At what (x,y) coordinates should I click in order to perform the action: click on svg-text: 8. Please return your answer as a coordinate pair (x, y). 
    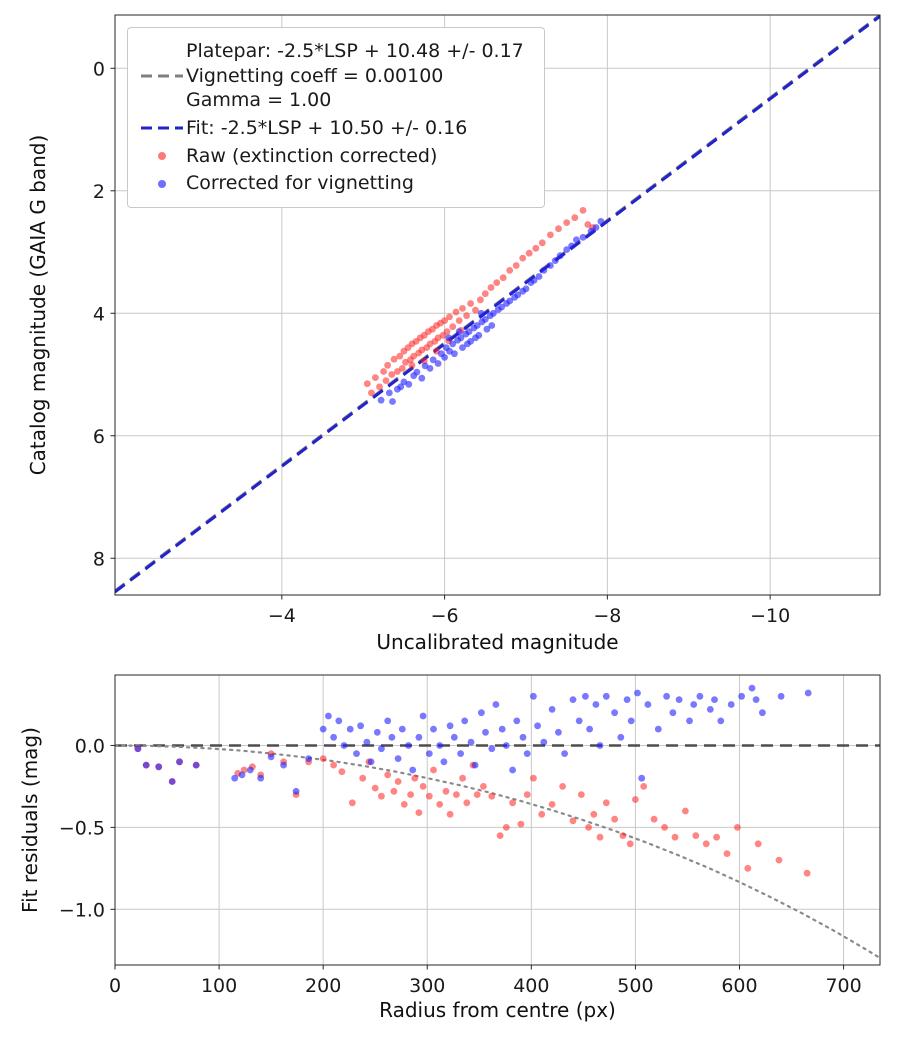
    Looking at the image, I should click on (99, 559).